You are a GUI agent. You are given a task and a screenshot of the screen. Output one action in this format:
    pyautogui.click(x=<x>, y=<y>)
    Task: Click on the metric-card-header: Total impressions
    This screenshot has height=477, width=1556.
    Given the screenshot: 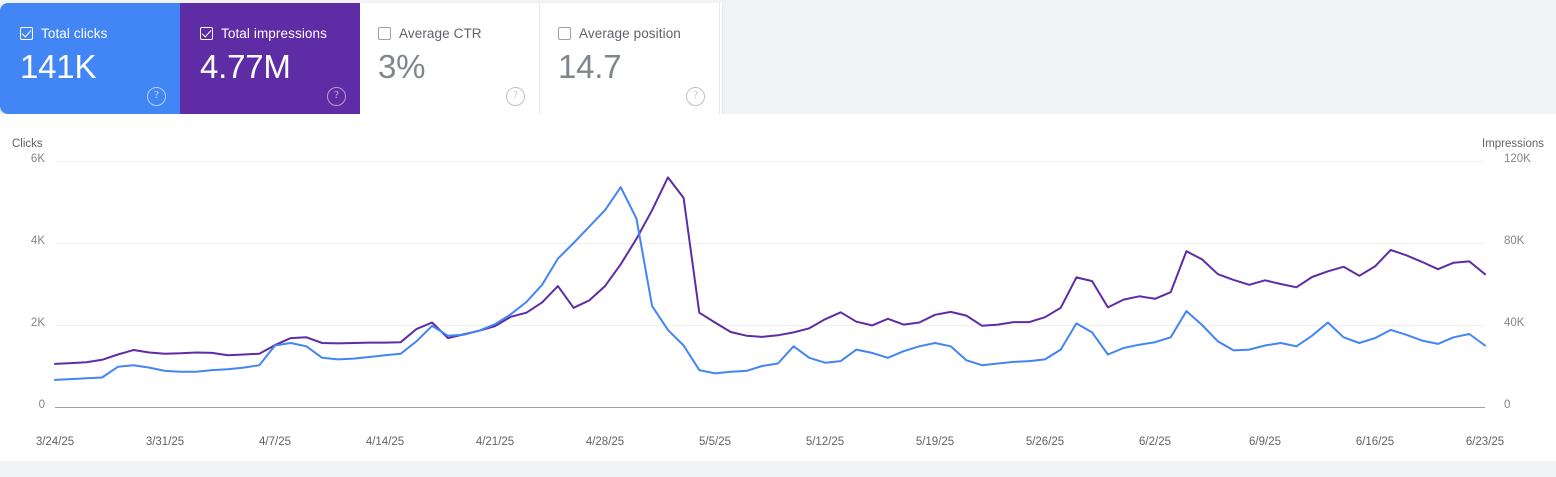 What is the action you would take?
    pyautogui.click(x=280, y=33)
    